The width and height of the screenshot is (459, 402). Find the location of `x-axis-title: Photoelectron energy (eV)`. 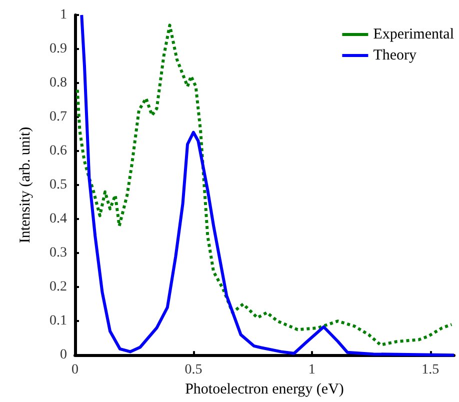

x-axis-title: Photoelectron energy (eV) is located at coordinates (264, 390).